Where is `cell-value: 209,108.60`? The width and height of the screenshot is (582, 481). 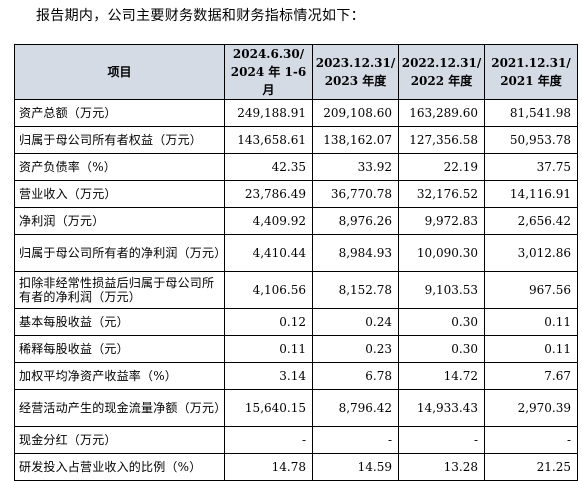
cell-value: 209,108.60 is located at coordinates (355, 113).